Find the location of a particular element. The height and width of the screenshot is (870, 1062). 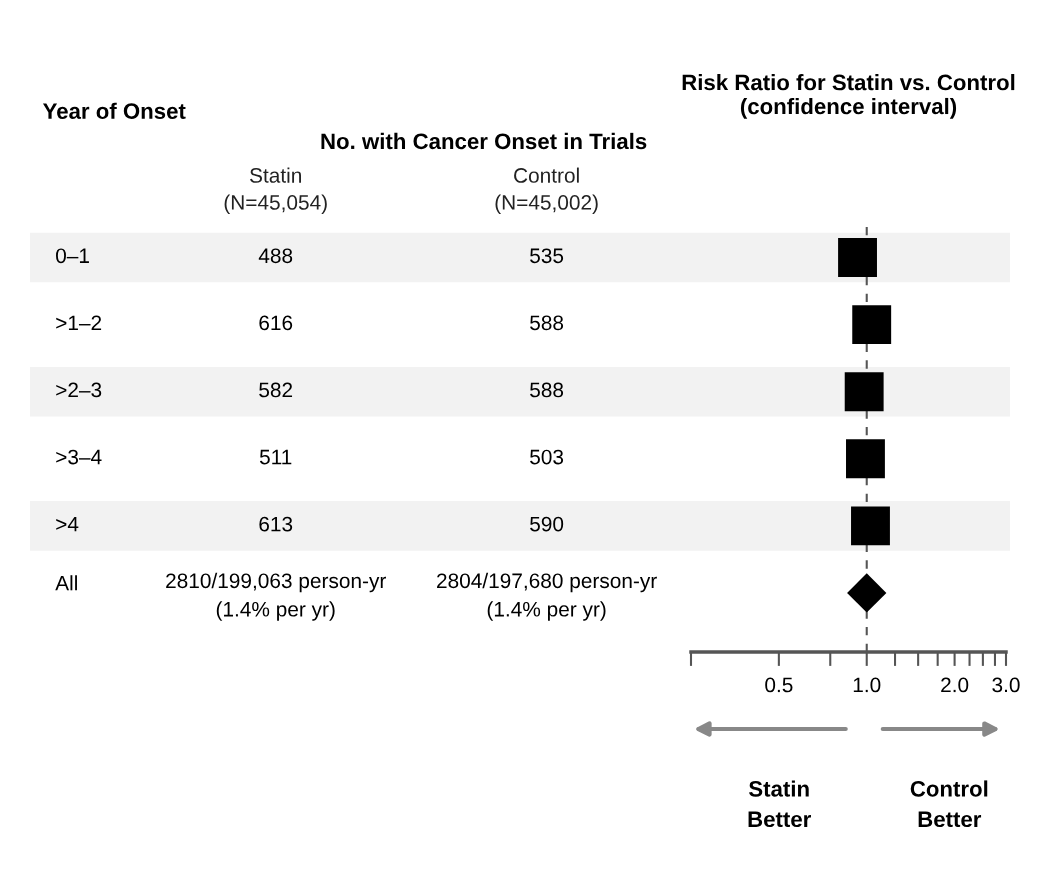

text: Year of Onset is located at coordinates (114, 110).